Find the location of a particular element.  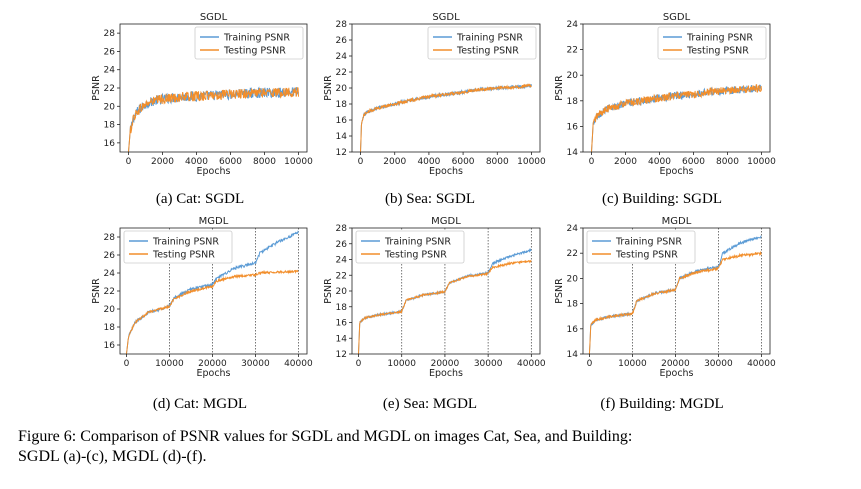

x-tick-label-e-1: 10000 is located at coordinates (401, 364).